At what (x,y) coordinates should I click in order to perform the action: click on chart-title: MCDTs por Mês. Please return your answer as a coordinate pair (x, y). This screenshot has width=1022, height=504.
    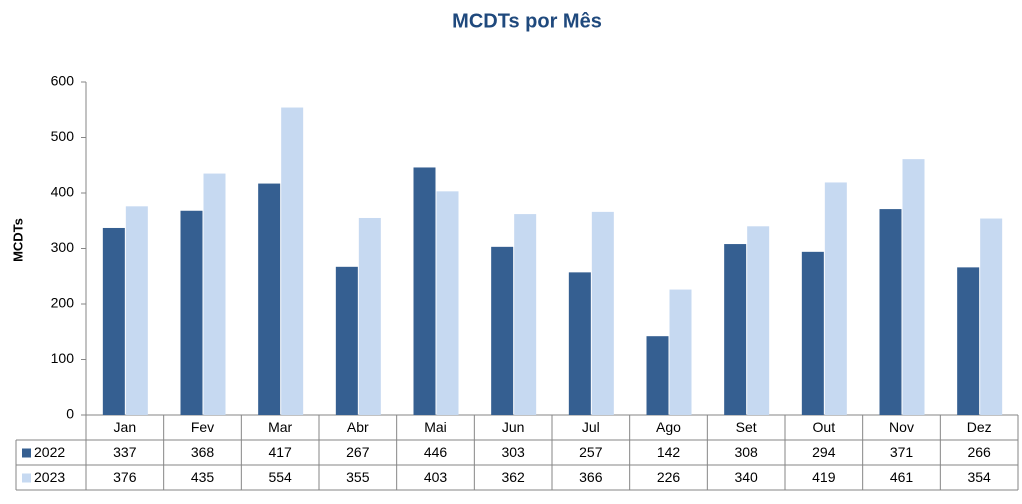
    Looking at the image, I should click on (527, 21).